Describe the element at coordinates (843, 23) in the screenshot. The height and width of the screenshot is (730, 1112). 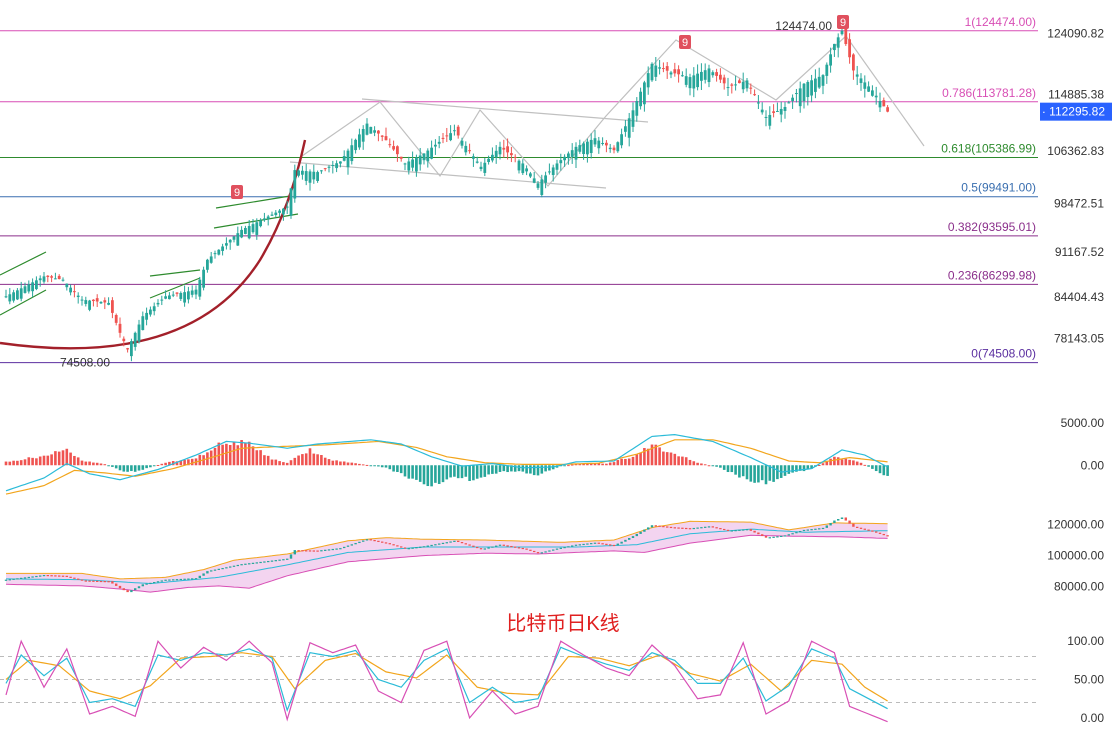
I see `td-count-label: 9` at that location.